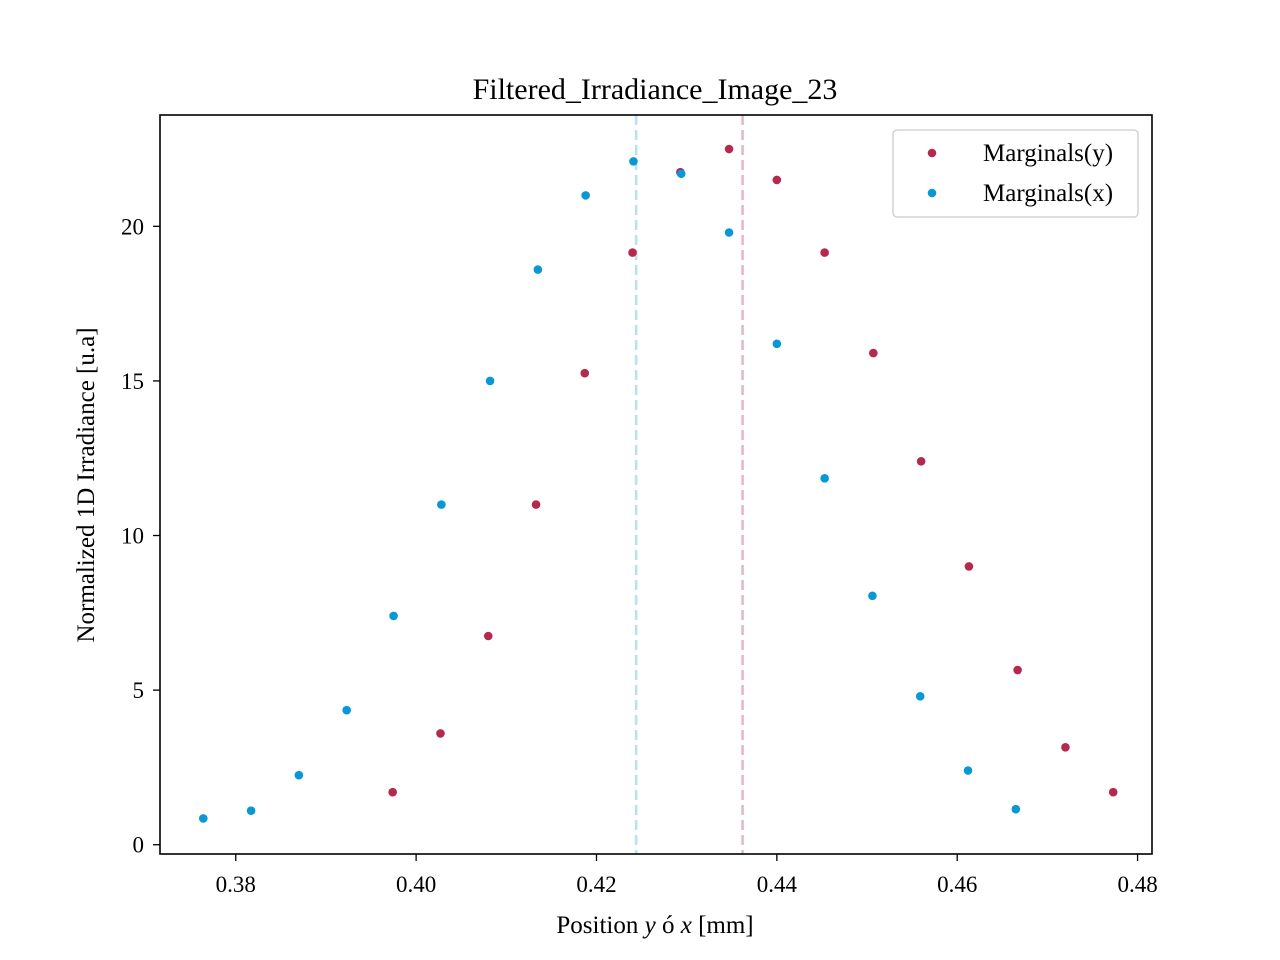 The height and width of the screenshot is (960, 1280). I want to click on x-tick-label: 0.40, so click(416, 884).